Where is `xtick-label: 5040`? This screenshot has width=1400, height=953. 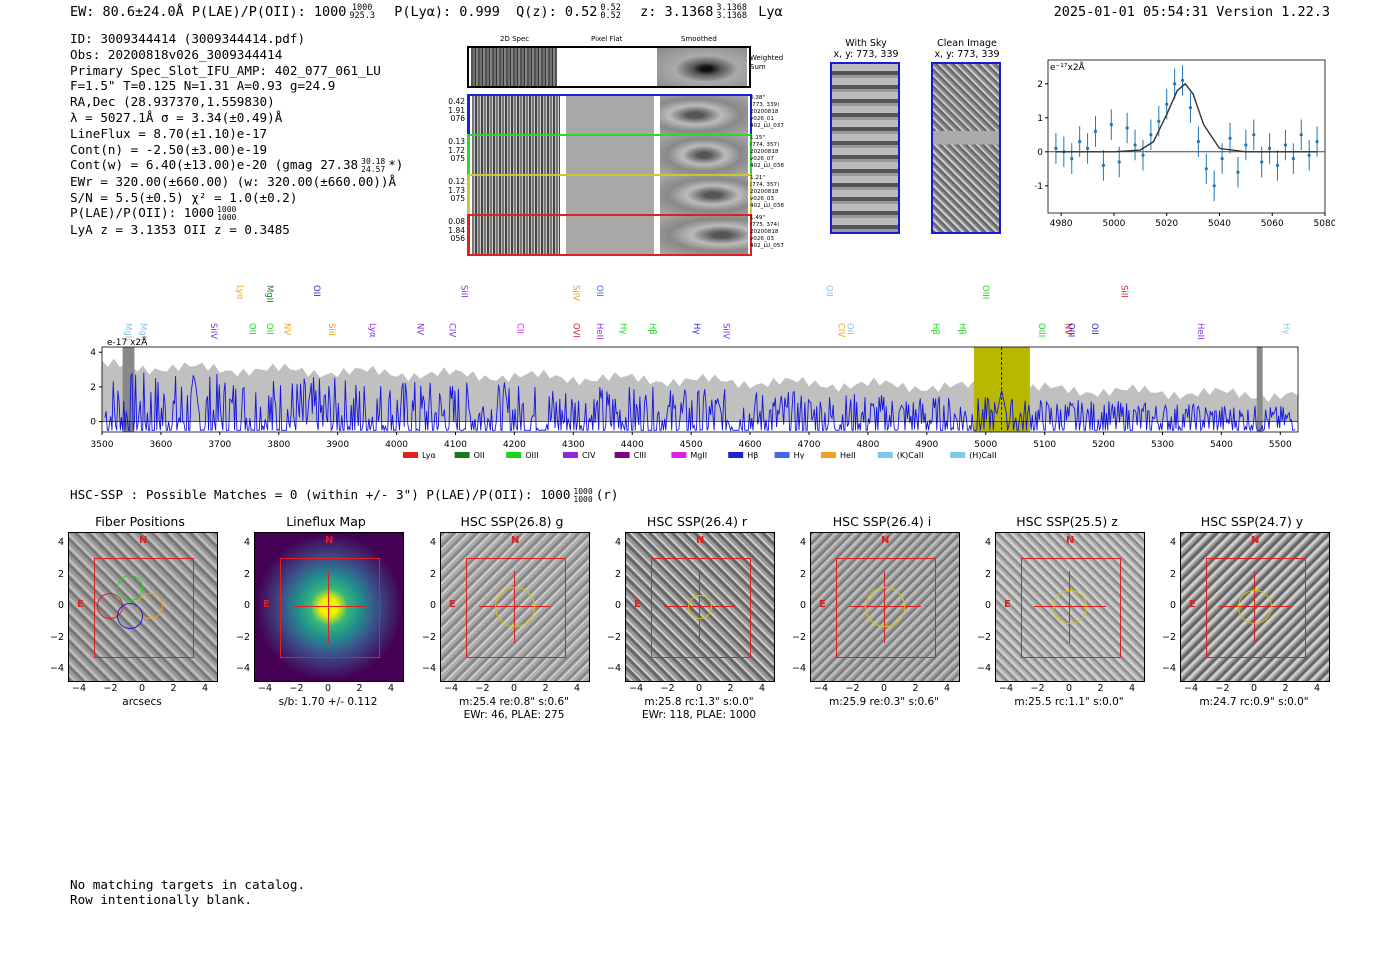 xtick-label: 5040 is located at coordinates (1219, 224).